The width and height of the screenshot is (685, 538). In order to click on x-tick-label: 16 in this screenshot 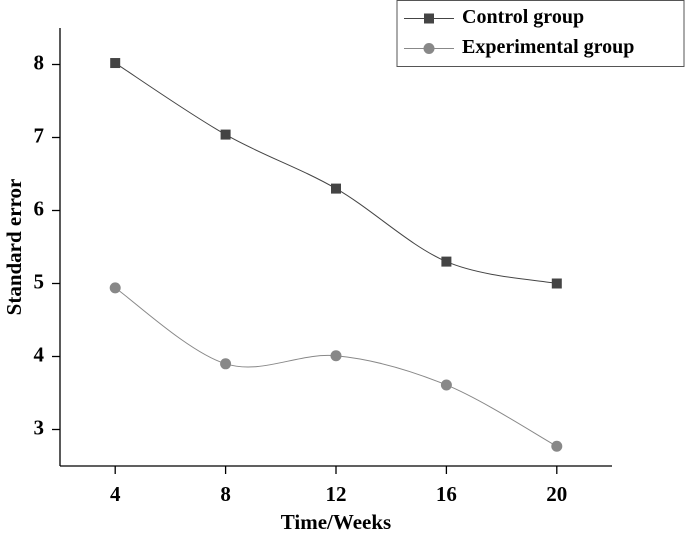, I will do `click(446, 494)`.